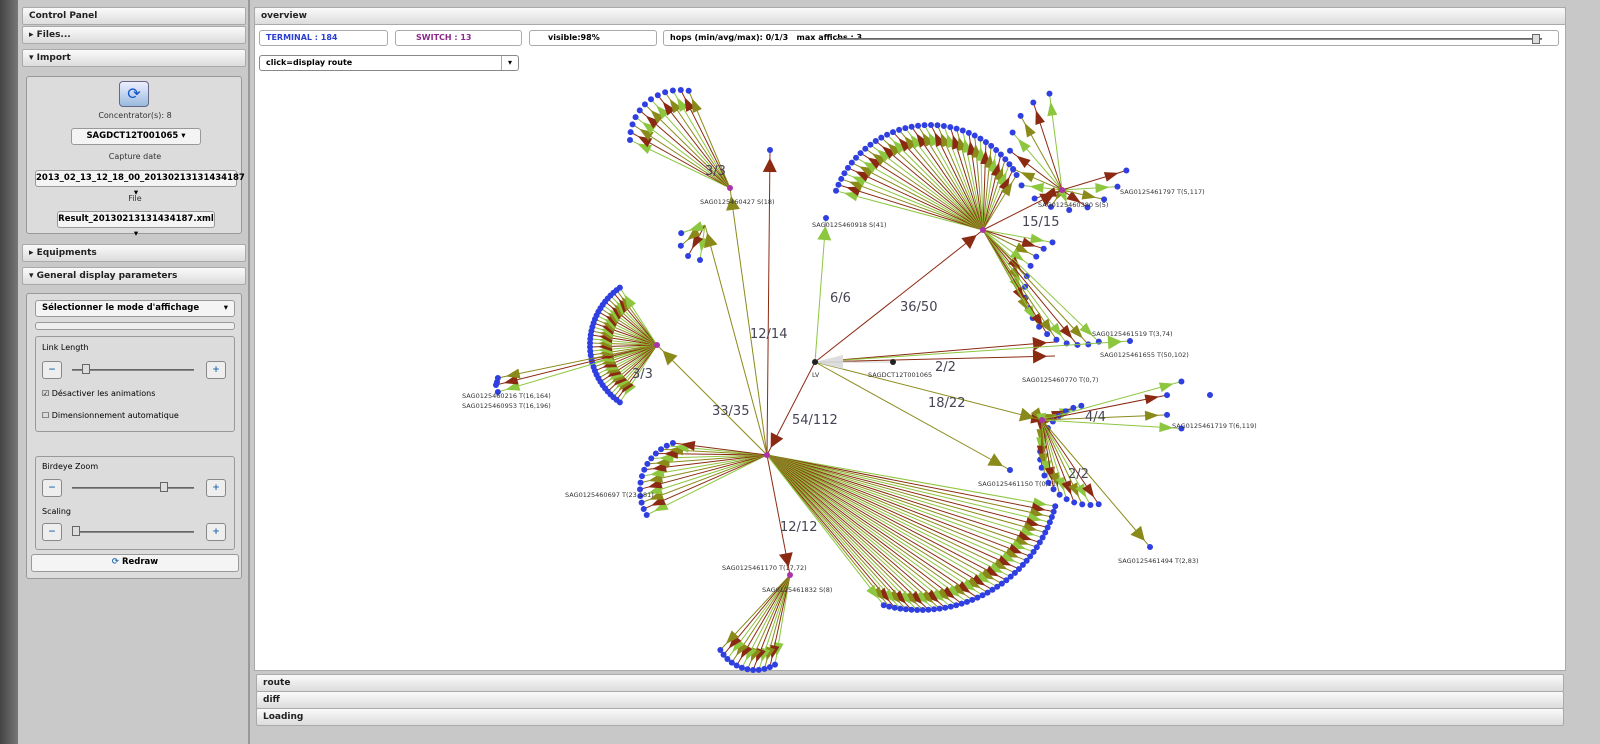  Describe the element at coordinates (593, 38) in the screenshot. I see `visible-percent: visible:98%` at that location.